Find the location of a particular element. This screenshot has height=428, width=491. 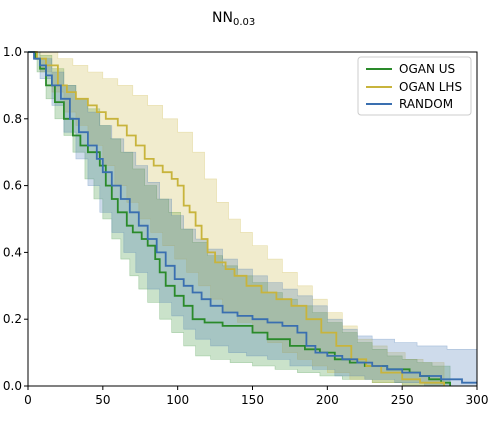

x-tick-label: 150 is located at coordinates (252, 400).